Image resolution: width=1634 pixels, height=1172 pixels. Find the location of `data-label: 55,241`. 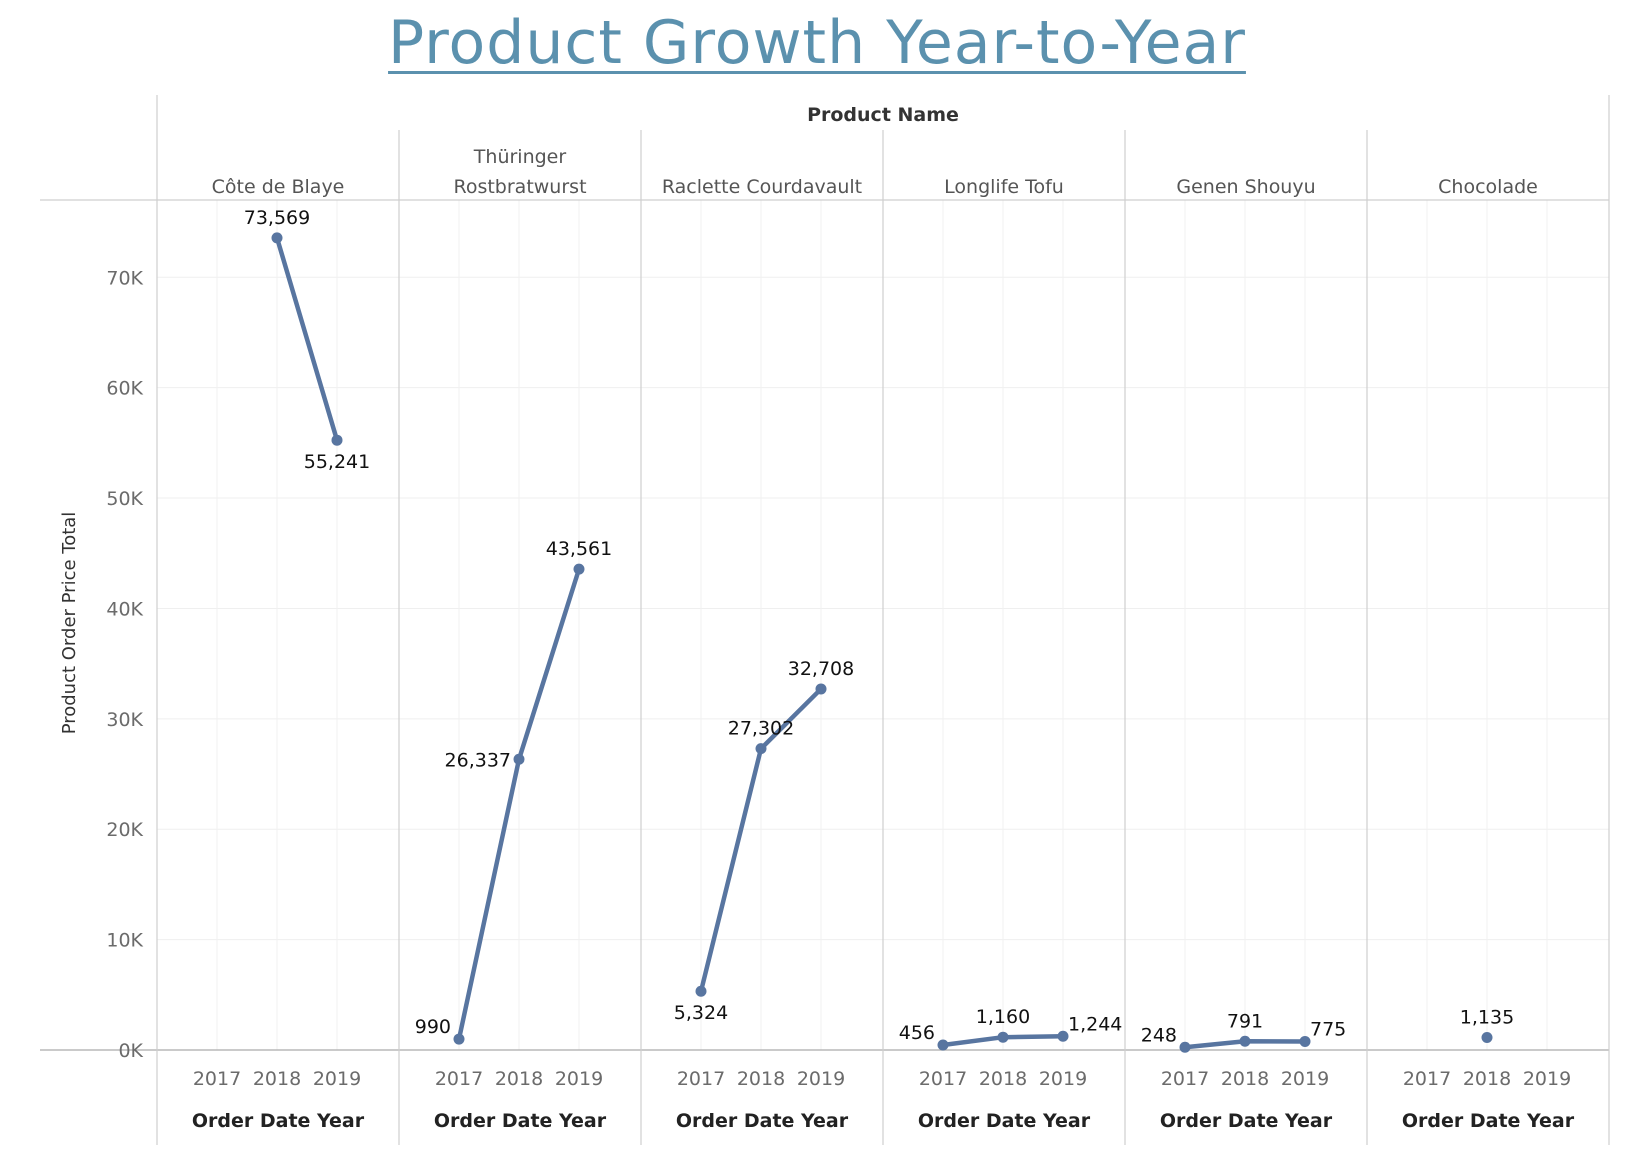

data-label: 55,241 is located at coordinates (337, 462).